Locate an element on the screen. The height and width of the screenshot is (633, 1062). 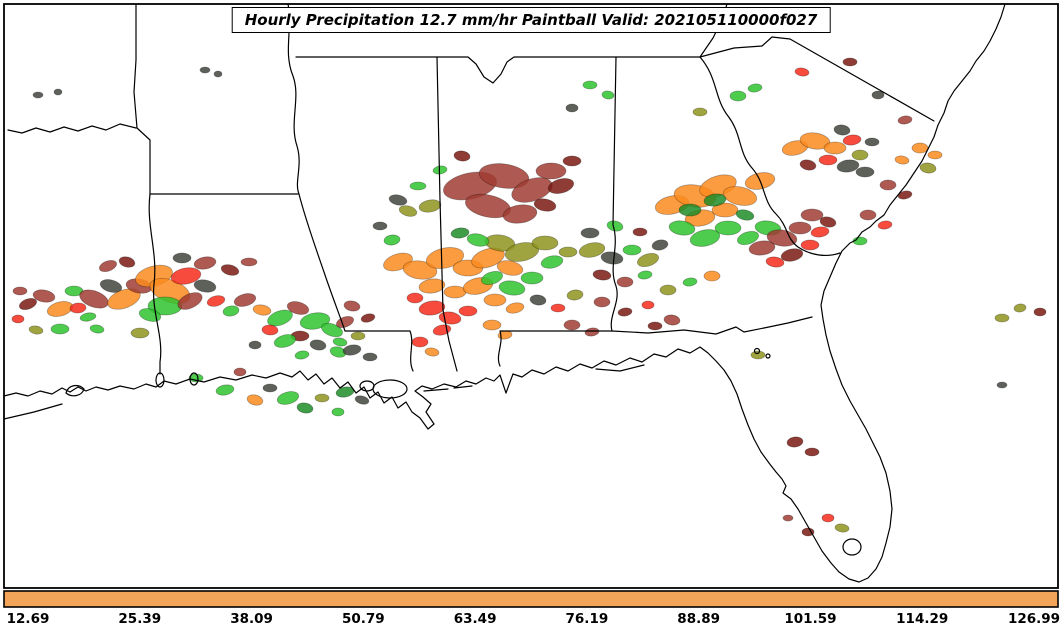
border-red-river is located at coordinates (72, 128).